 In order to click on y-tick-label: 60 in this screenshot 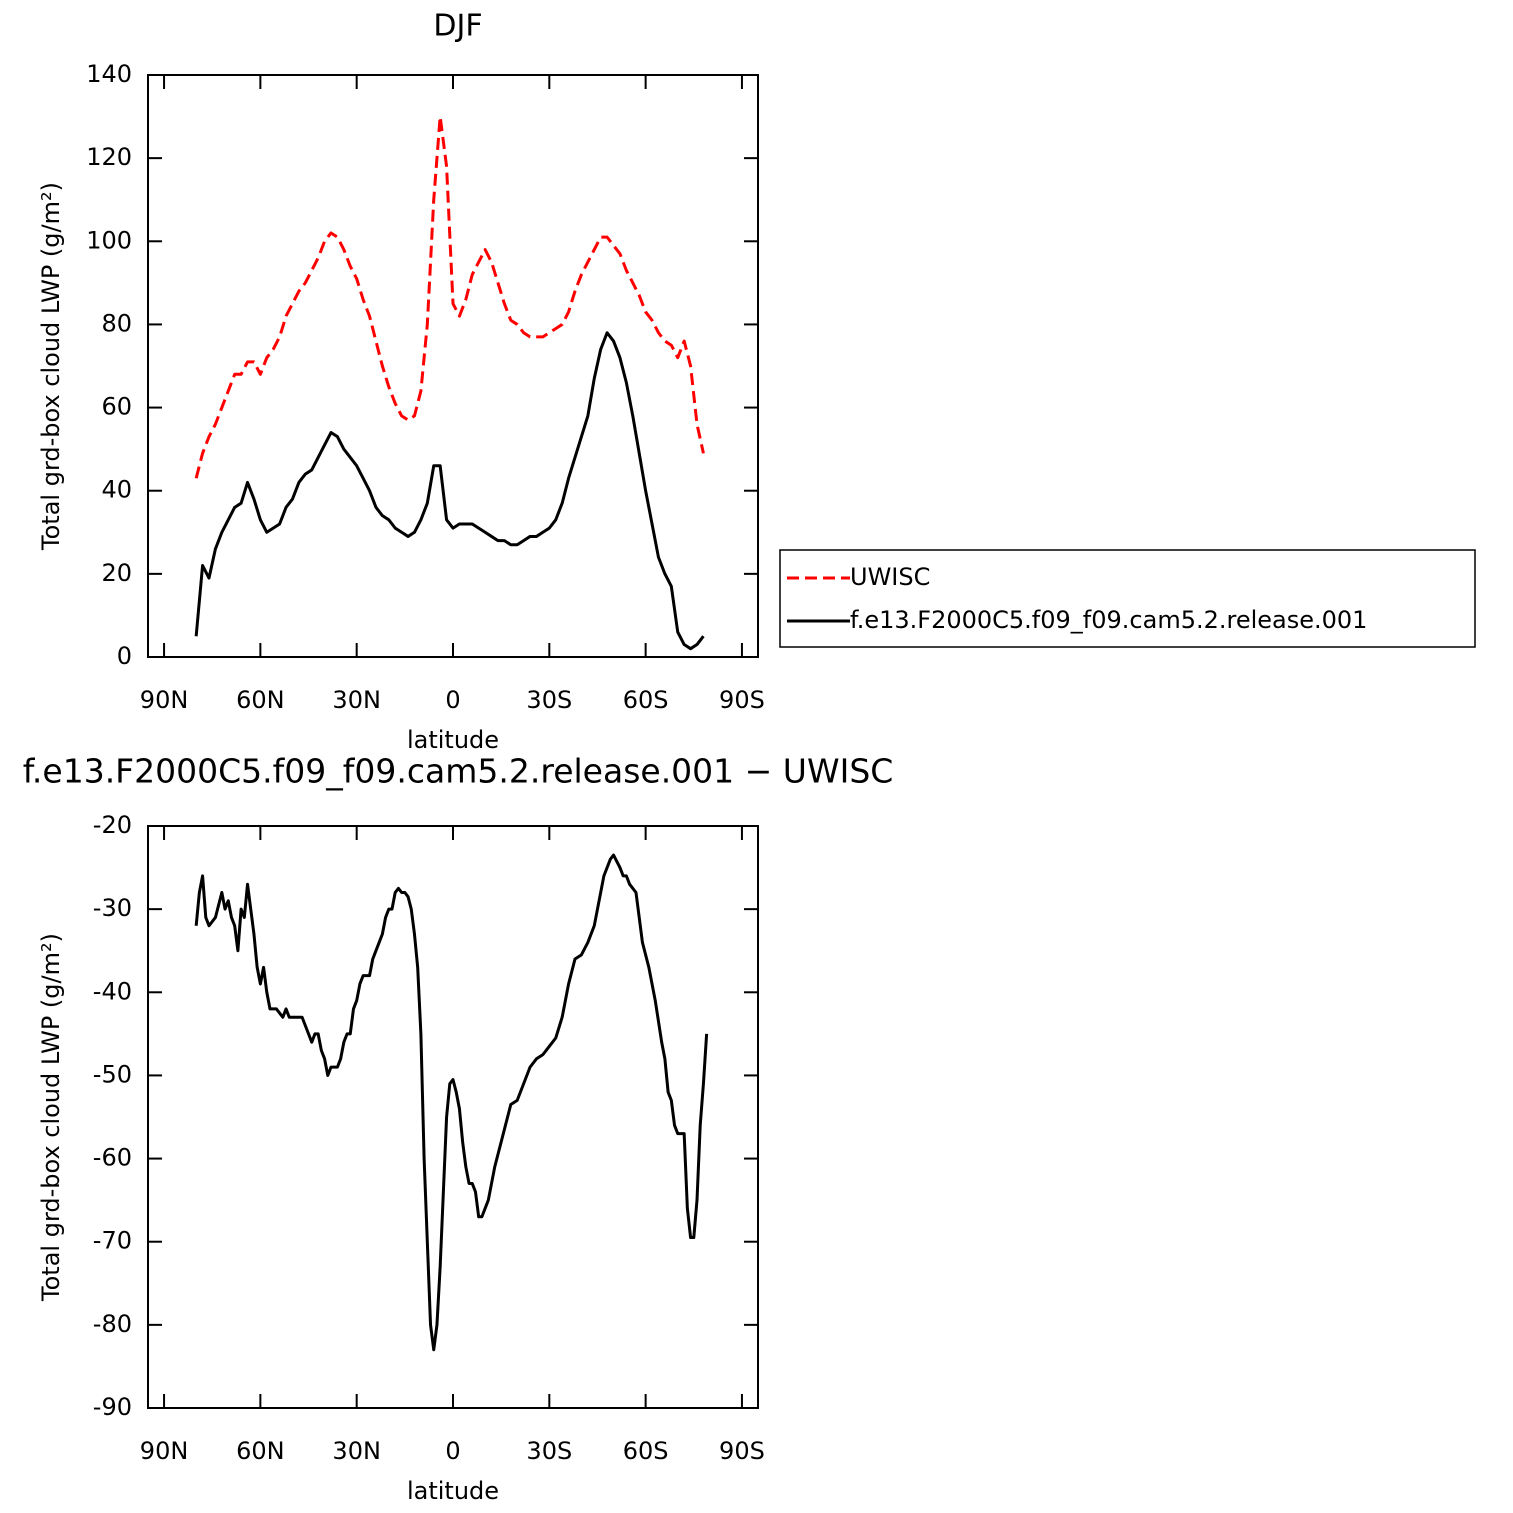, I will do `click(116, 407)`.